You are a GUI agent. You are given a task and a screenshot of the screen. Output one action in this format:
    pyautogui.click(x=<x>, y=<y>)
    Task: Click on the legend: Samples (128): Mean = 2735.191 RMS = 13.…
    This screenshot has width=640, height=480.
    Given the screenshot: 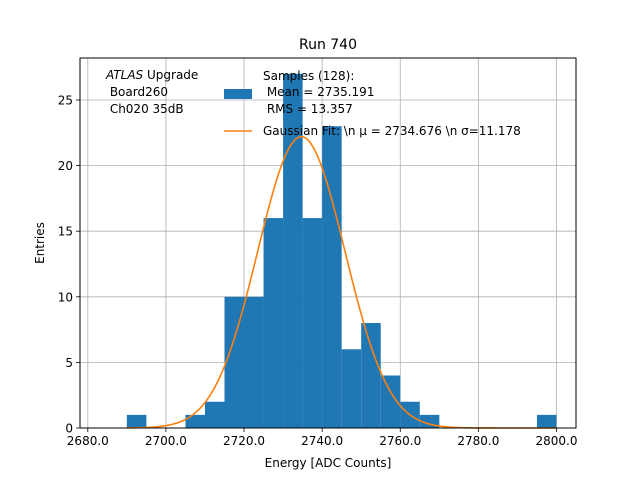 What is the action you would take?
    pyautogui.click(x=372, y=103)
    